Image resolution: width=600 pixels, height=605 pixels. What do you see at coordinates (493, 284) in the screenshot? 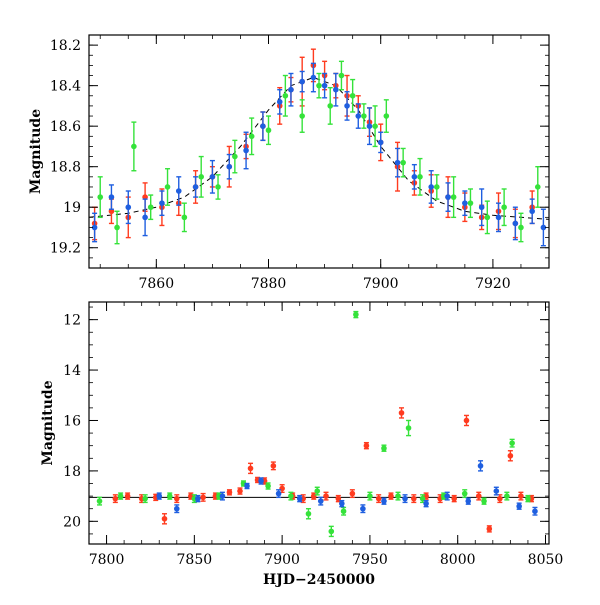
I see `x-tick-label: 7920` at bounding box center [493, 284].